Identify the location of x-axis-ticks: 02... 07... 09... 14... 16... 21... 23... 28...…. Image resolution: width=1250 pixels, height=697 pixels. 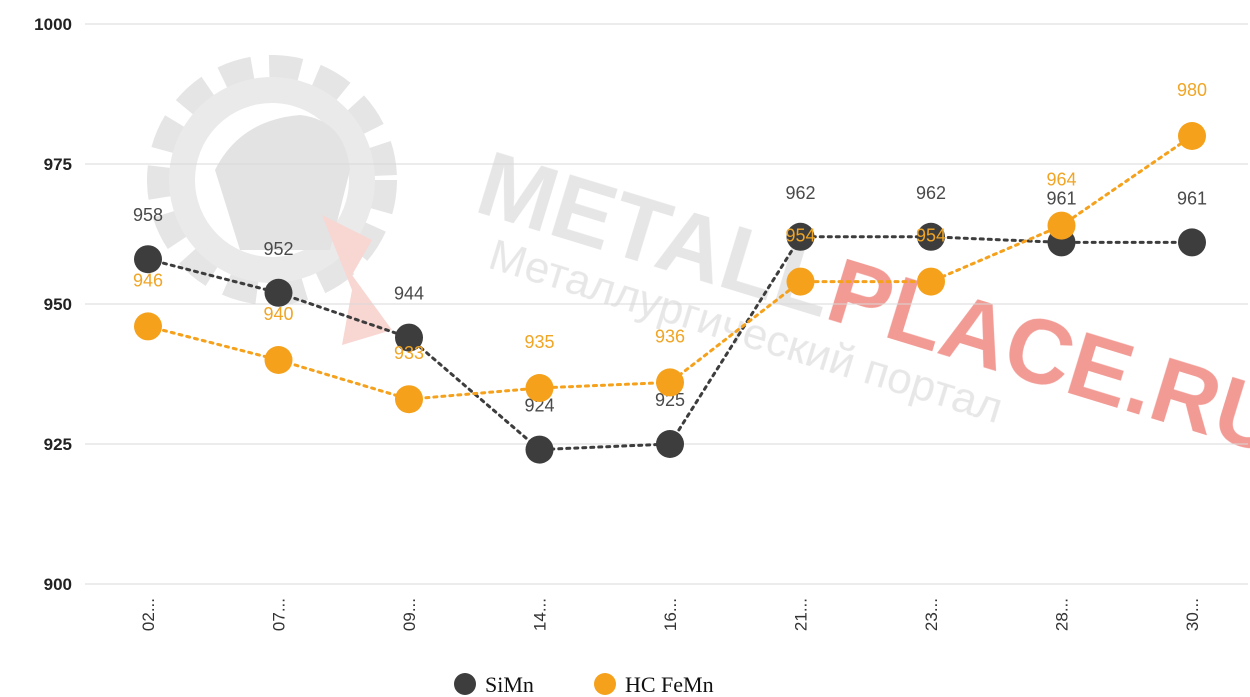
(670, 614).